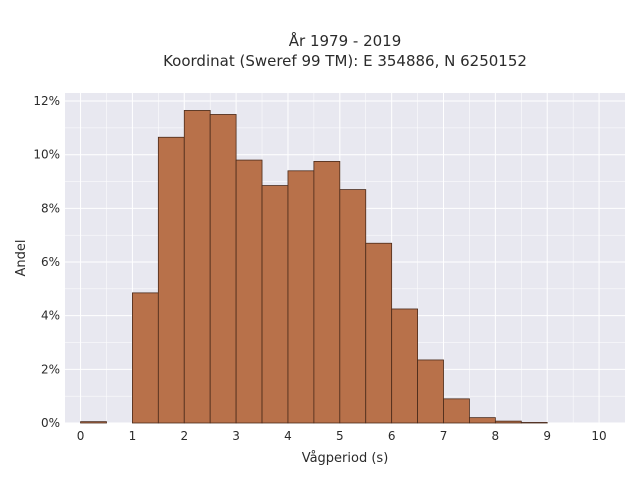  What do you see at coordinates (50, 423) in the screenshot?
I see `y-tick-label: 0%` at bounding box center [50, 423].